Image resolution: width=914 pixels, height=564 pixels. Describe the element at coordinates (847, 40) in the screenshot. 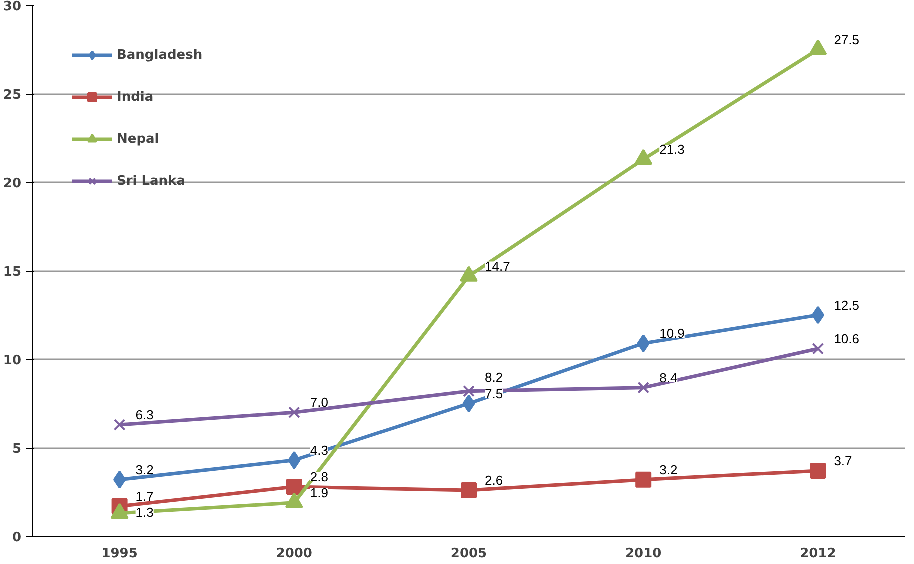

I see `data-label: 27.5` at that location.